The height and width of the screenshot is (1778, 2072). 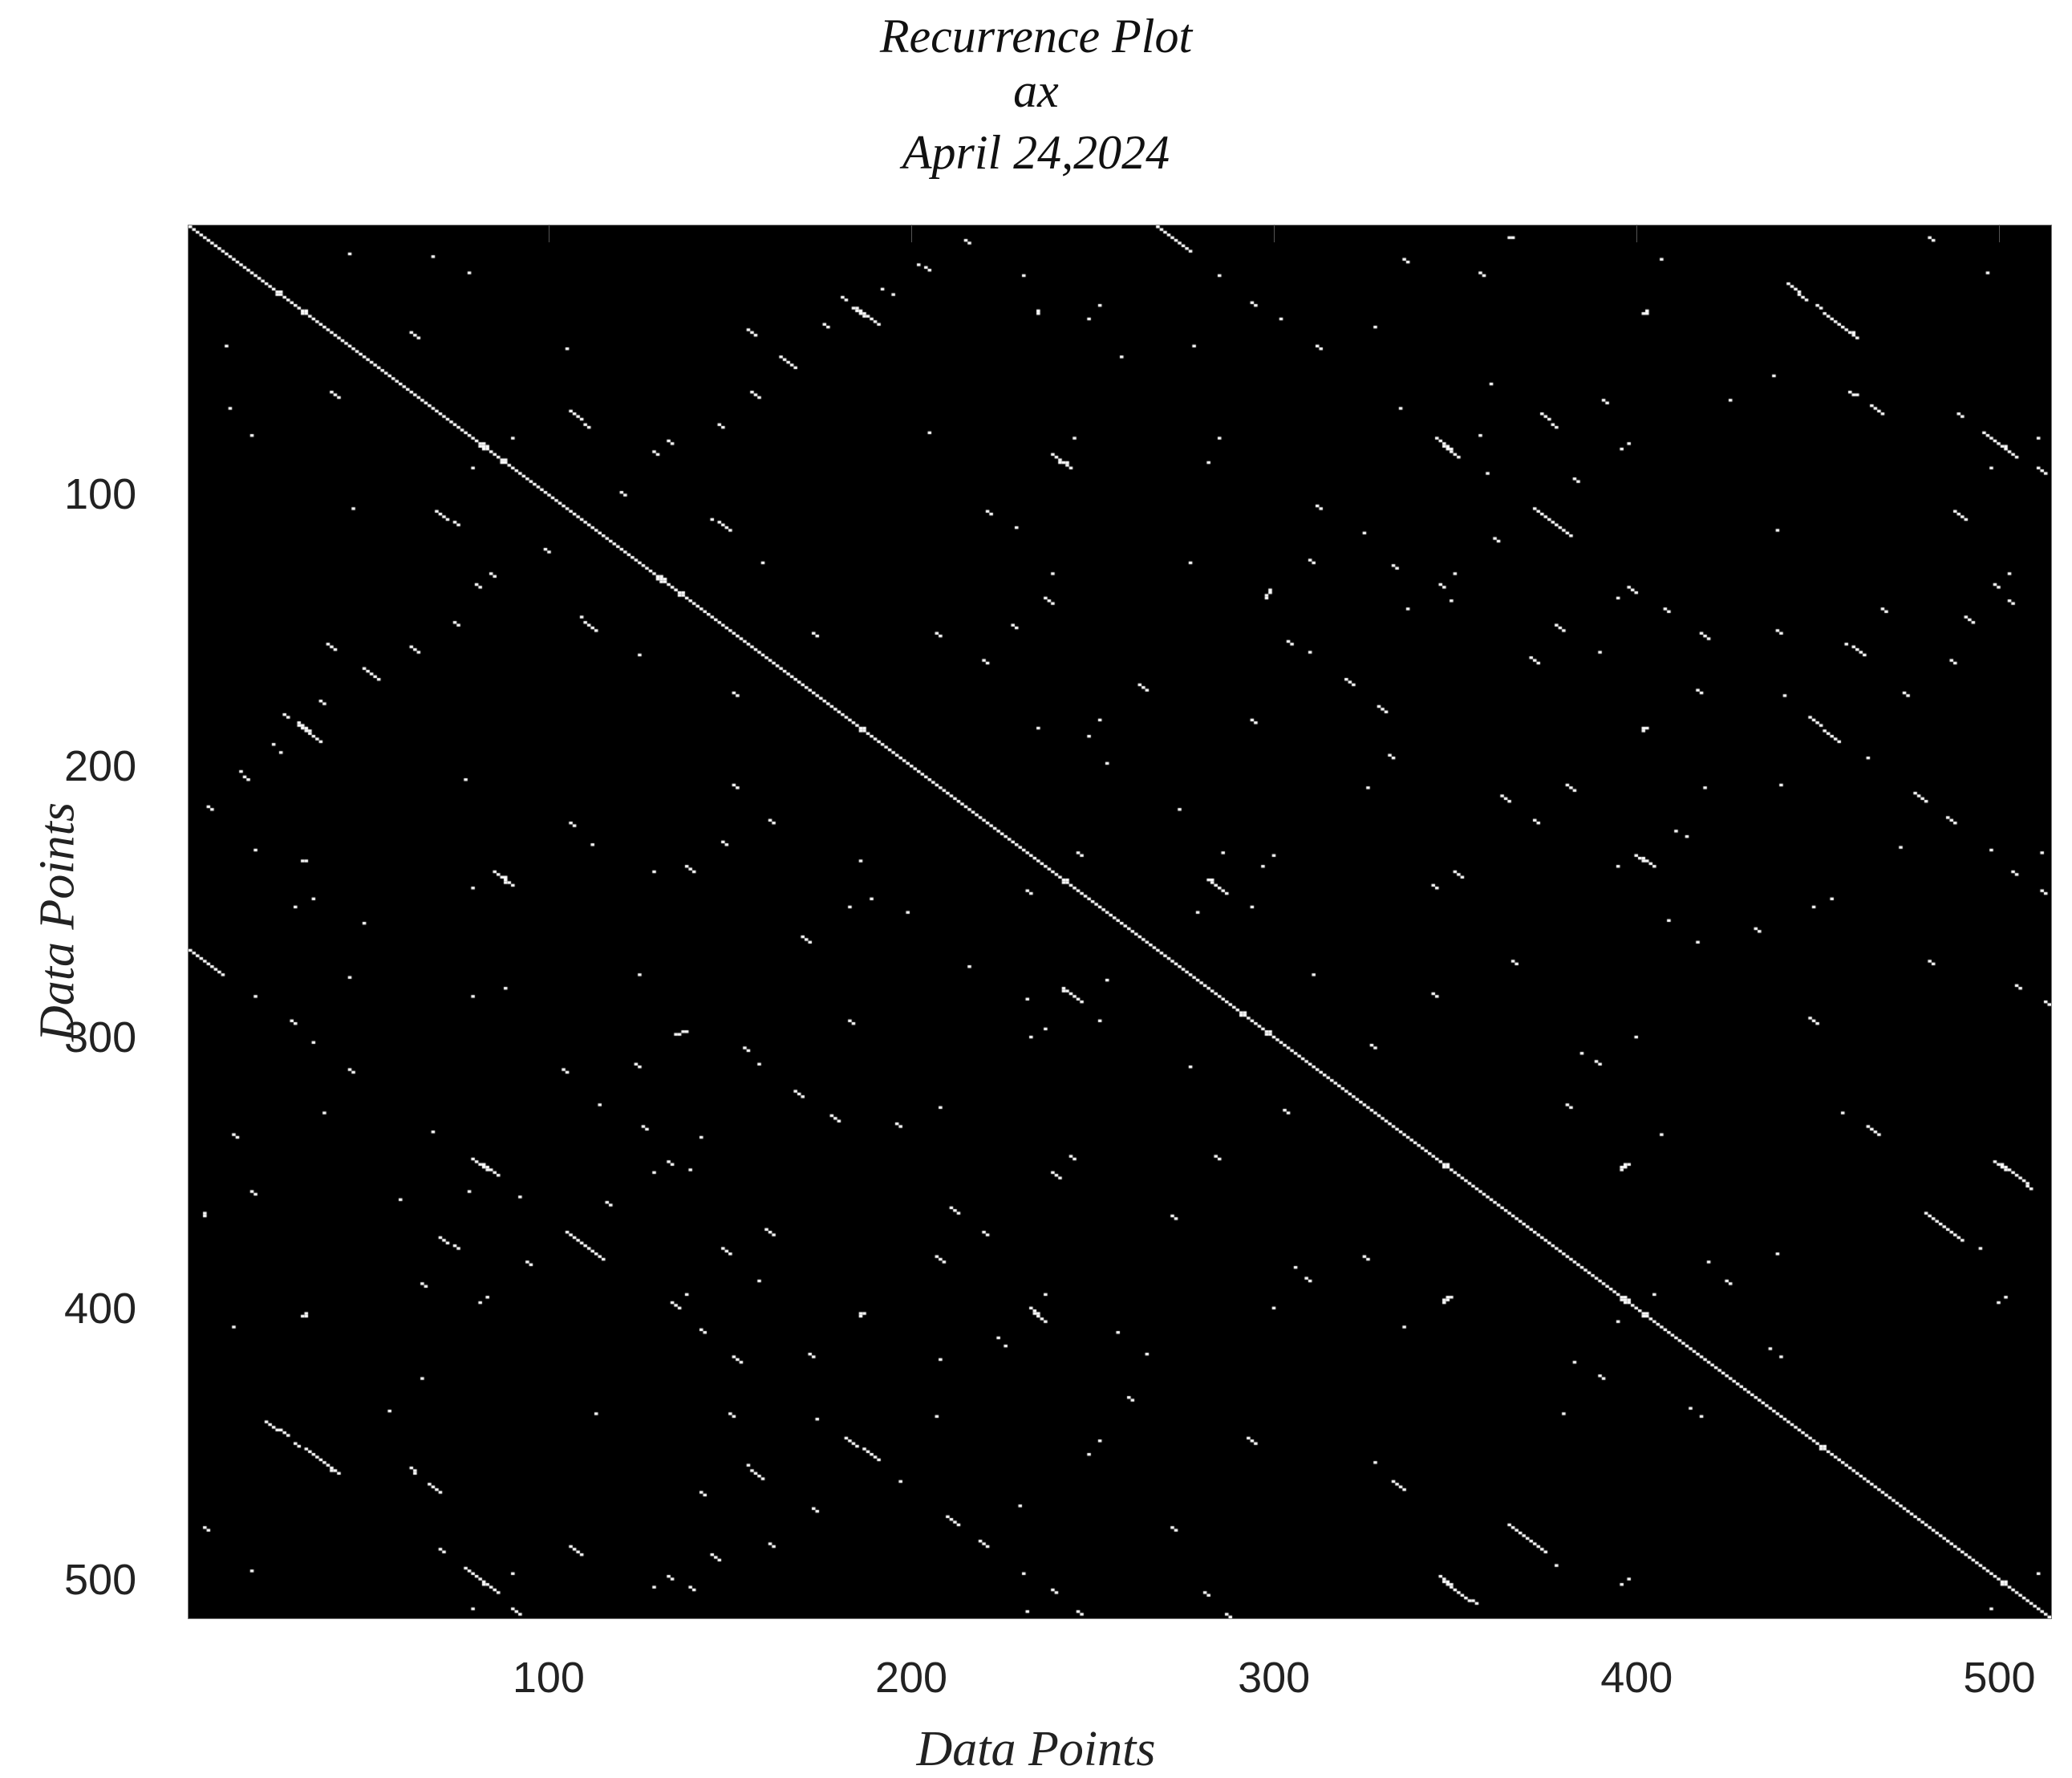 I want to click on y-tick-label: 100, so click(x=101, y=494).